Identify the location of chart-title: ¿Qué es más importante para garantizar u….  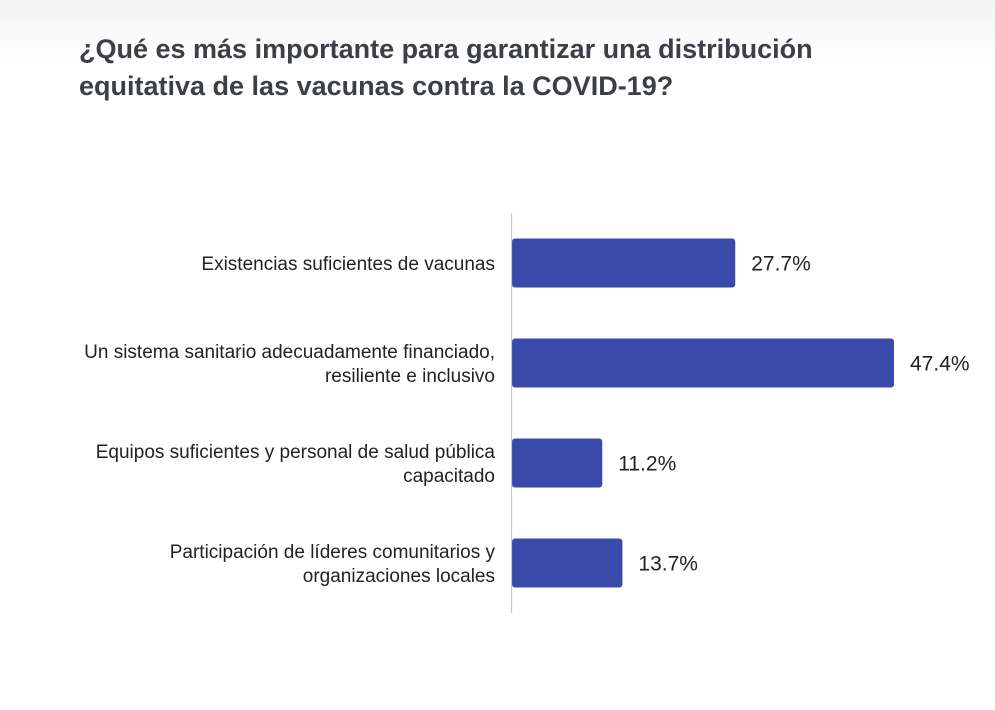
(446, 67).